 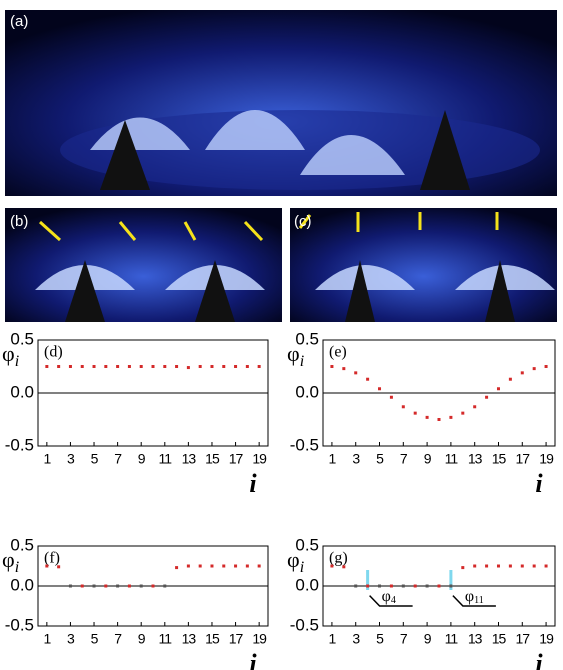 I want to click on panel-label: (g), so click(x=338, y=558).